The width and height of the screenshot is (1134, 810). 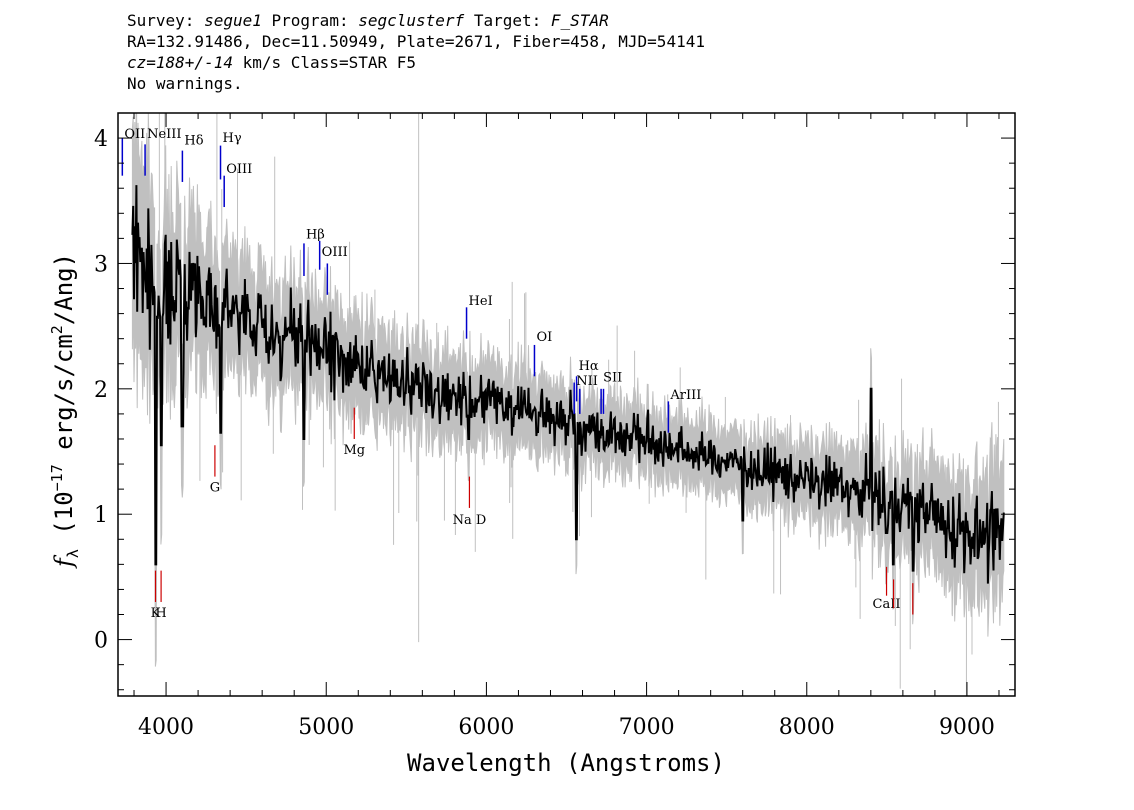 I want to click on target-value: F_STAR, so click(x=579, y=20).